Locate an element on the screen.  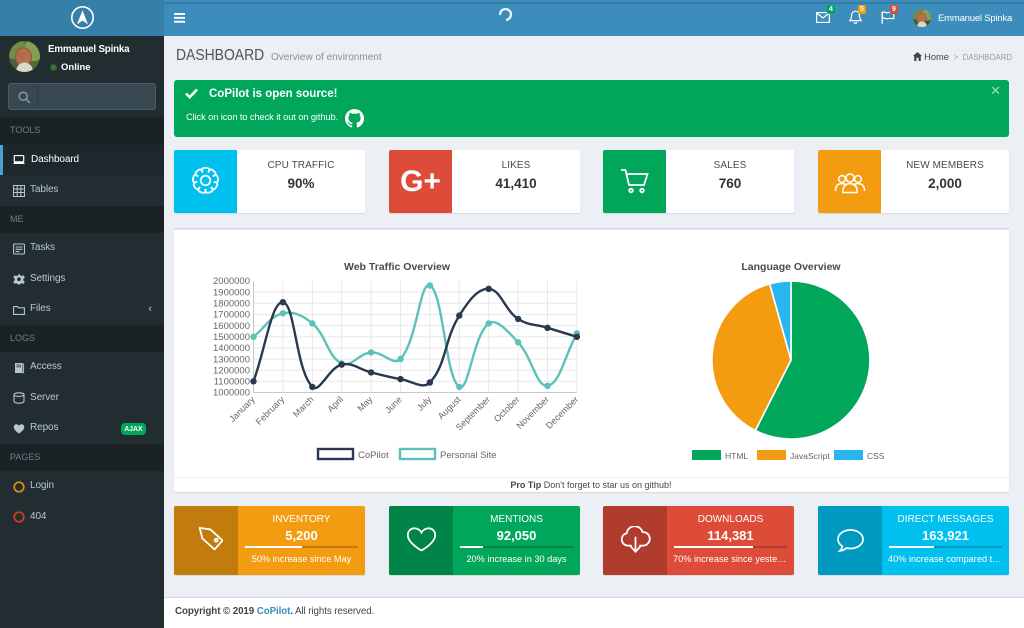
svg-text: 1600000 is located at coordinates (231, 326).